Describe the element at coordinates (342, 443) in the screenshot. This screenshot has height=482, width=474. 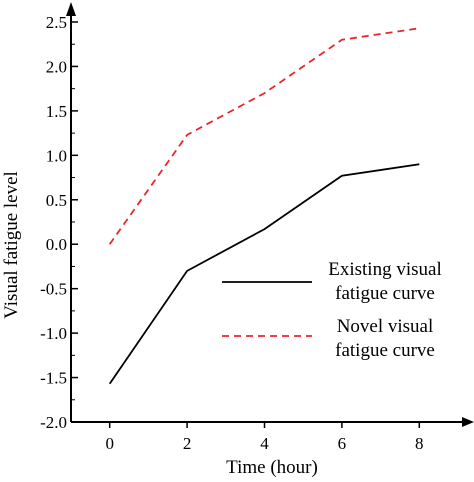
I see `x-tick-label: 6` at that location.